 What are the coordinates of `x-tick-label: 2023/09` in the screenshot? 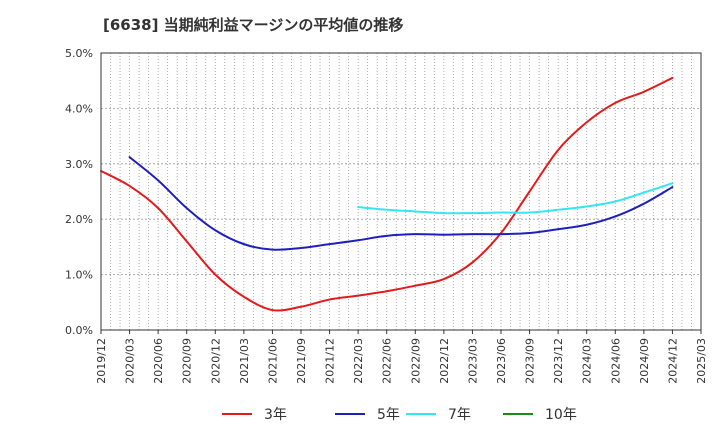 It's located at (530, 361).